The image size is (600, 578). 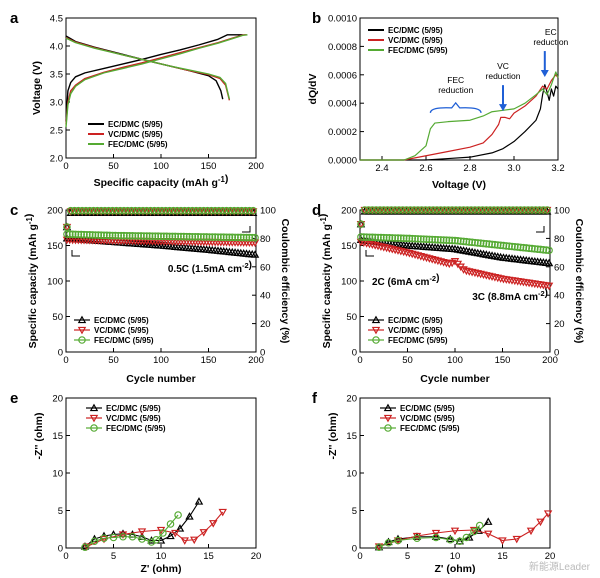 What do you see at coordinates (148, 68) in the screenshot?
I see `discharge-curve` at bounding box center [148, 68].